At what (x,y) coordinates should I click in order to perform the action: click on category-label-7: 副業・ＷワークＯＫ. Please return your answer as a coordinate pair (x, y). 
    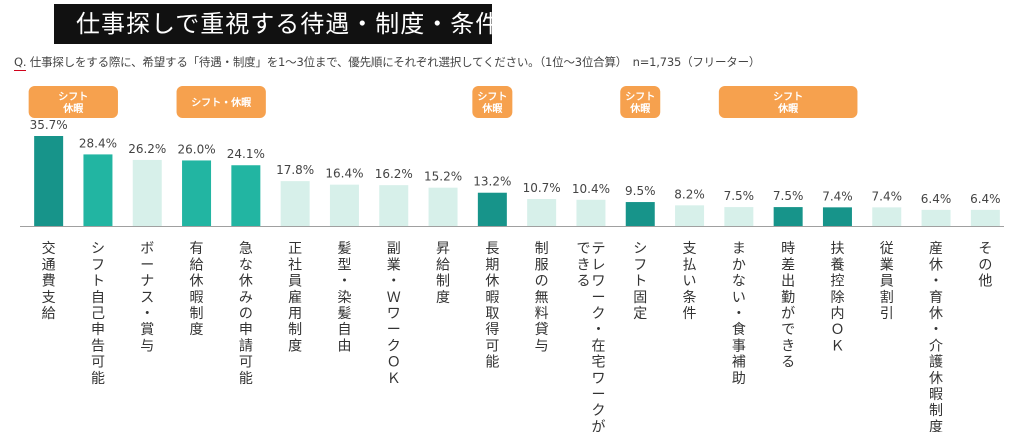
    Looking at the image, I should click on (394, 314).